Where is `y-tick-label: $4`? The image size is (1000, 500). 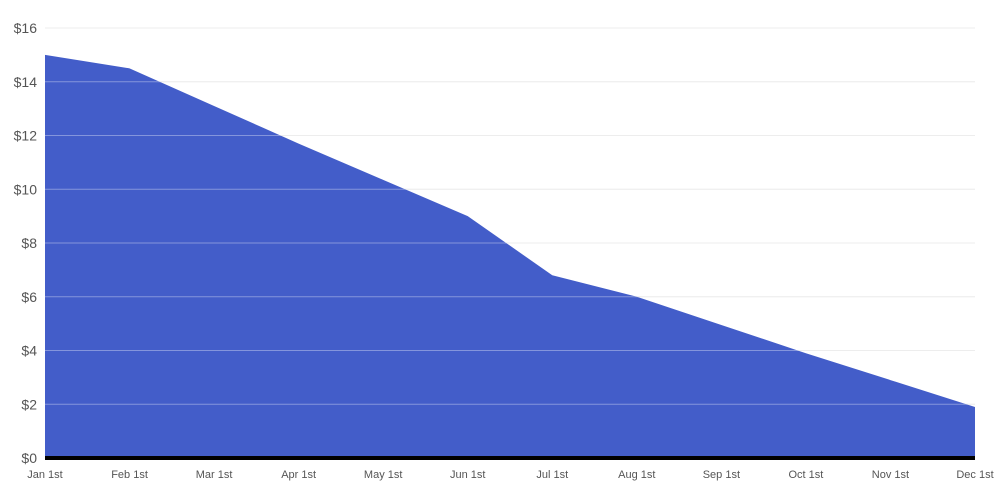
y-tick-label: $4 is located at coordinates (29, 351).